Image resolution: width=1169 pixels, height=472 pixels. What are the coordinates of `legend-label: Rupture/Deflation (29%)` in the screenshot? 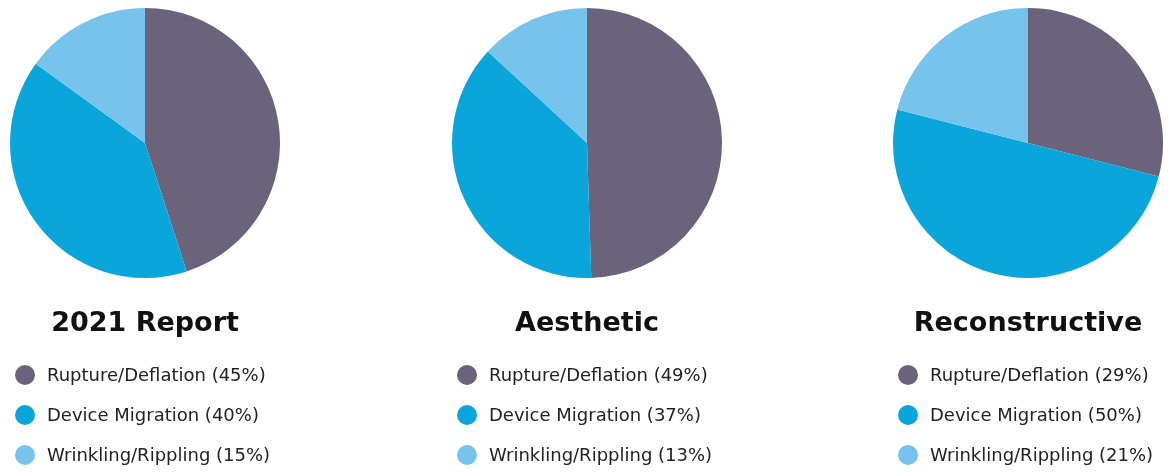 It's located at (1039, 375).